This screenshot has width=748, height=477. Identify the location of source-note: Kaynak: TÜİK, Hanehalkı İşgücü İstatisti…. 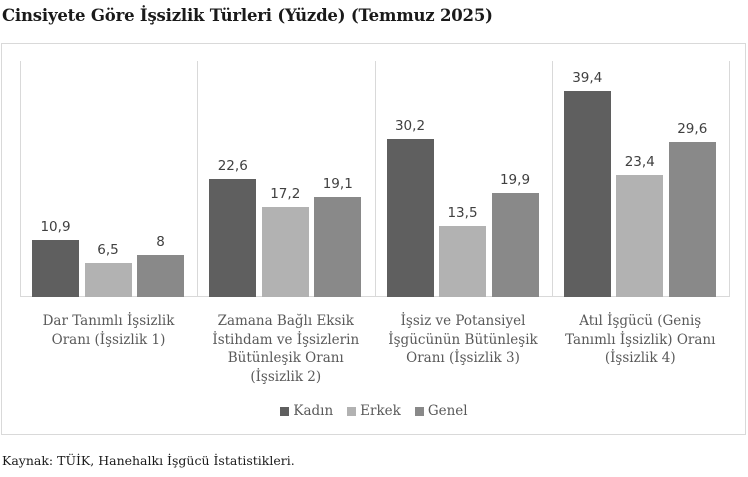
(148, 460).